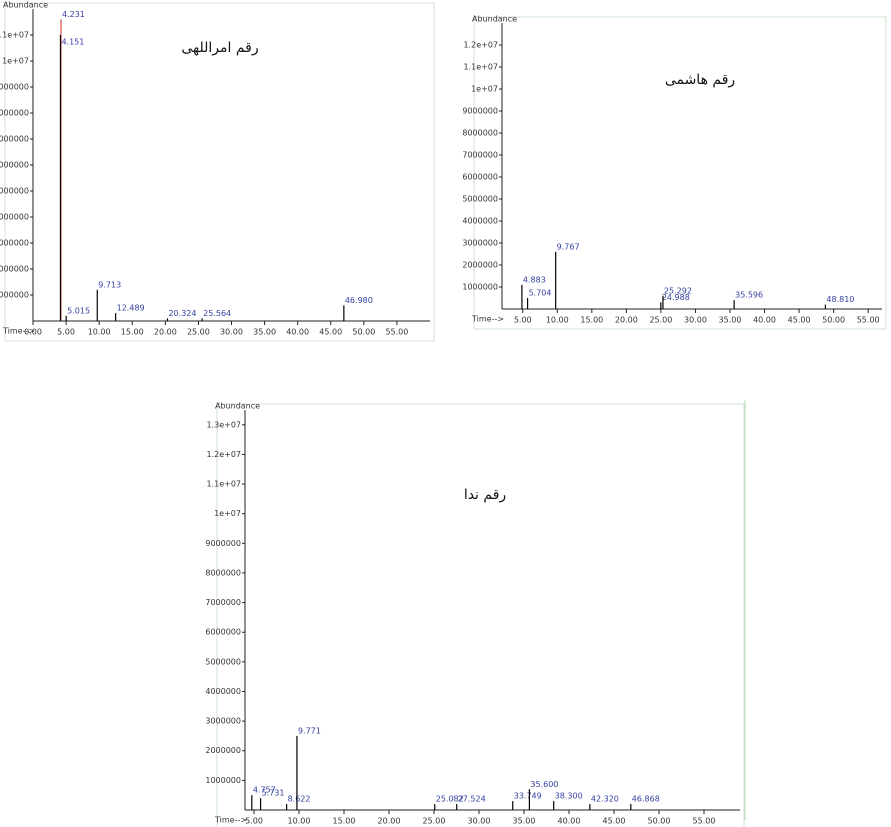 The width and height of the screenshot is (891, 827). I want to click on peak-label: 25.564, so click(217, 313).